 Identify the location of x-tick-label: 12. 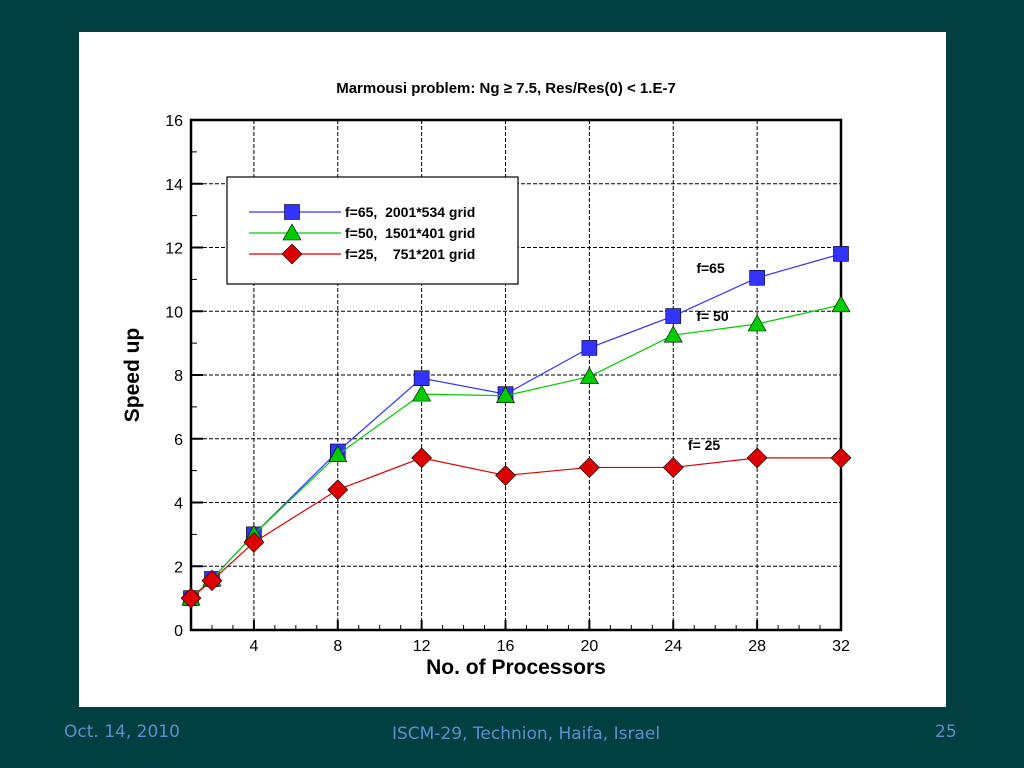
(422, 646).